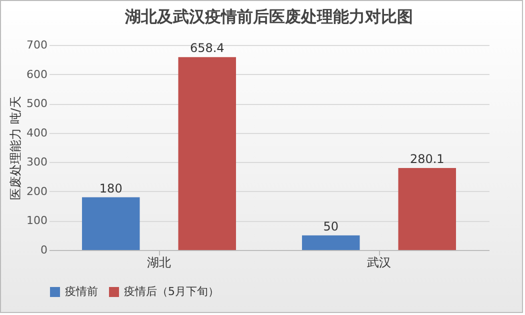 The image size is (525, 315). What do you see at coordinates (37, 221) in the screenshot?
I see `y-tick-label: 100` at bounding box center [37, 221].